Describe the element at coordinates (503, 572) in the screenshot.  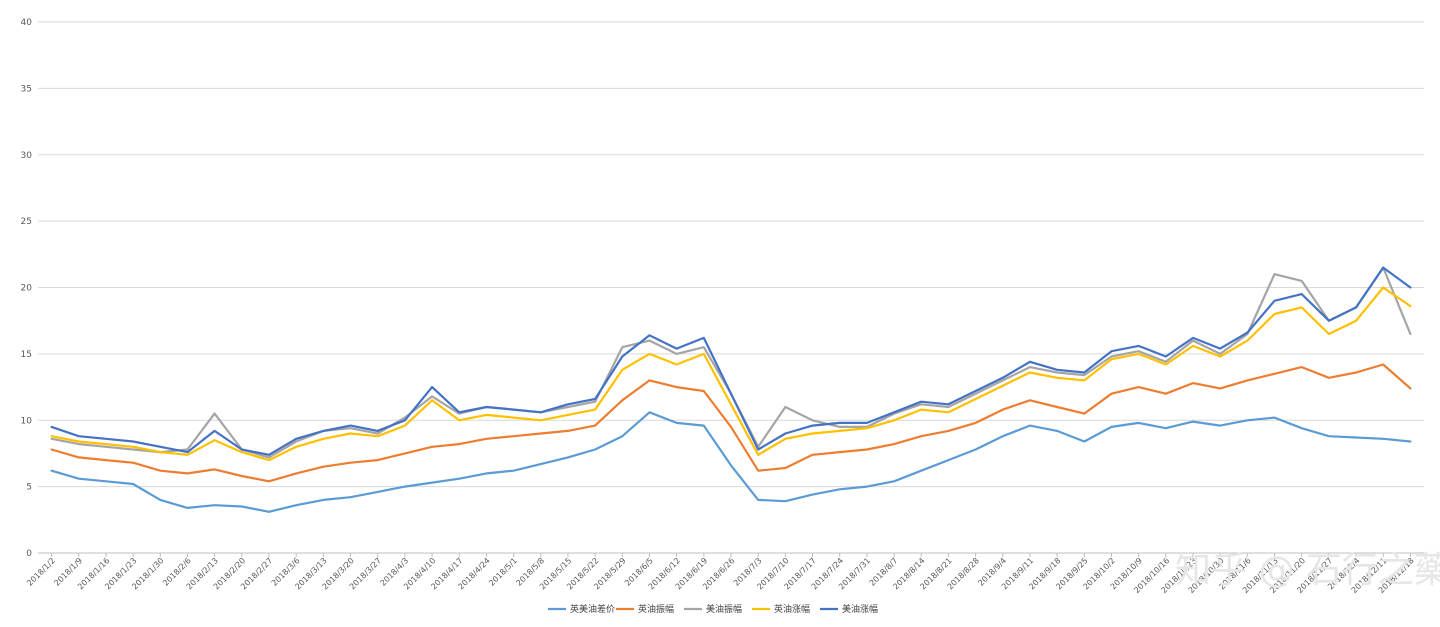
I see `x-tick-label: 2018/5/1` at that location.